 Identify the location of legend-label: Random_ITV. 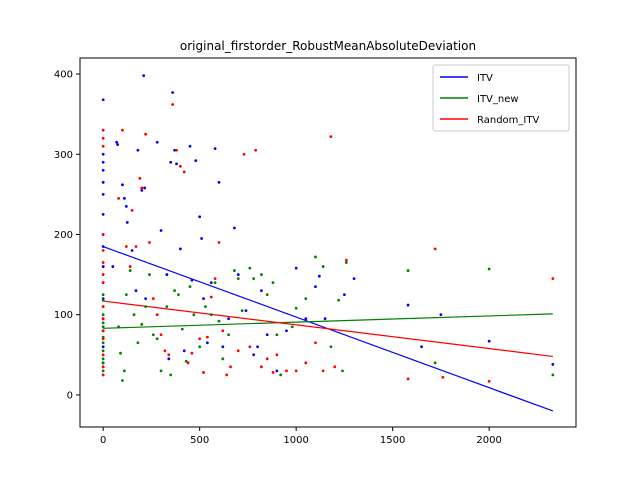
(508, 120).